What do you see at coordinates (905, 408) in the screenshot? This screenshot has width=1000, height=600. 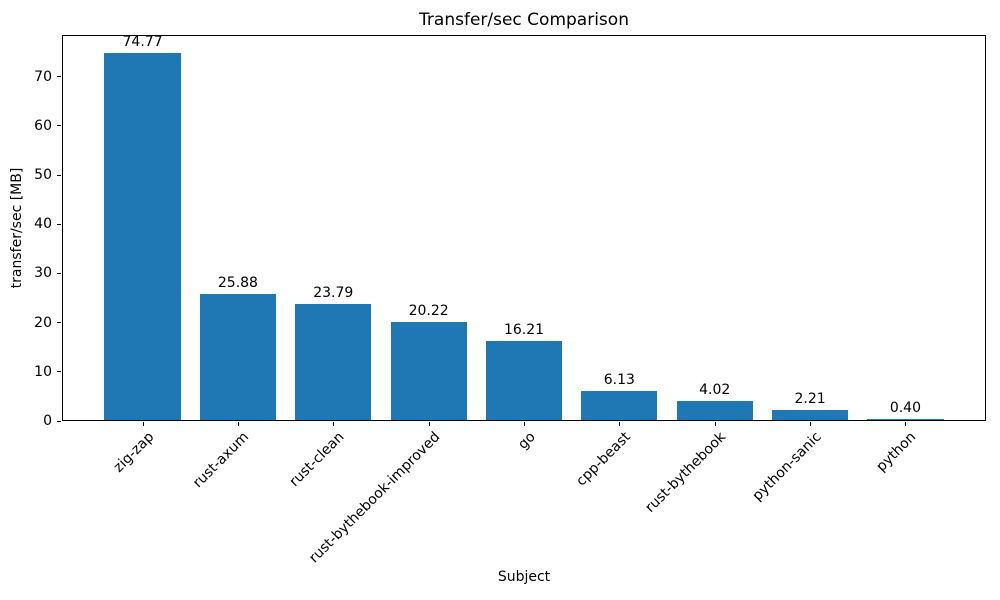 I see `bar-value-label: 0.40` at bounding box center [905, 408].